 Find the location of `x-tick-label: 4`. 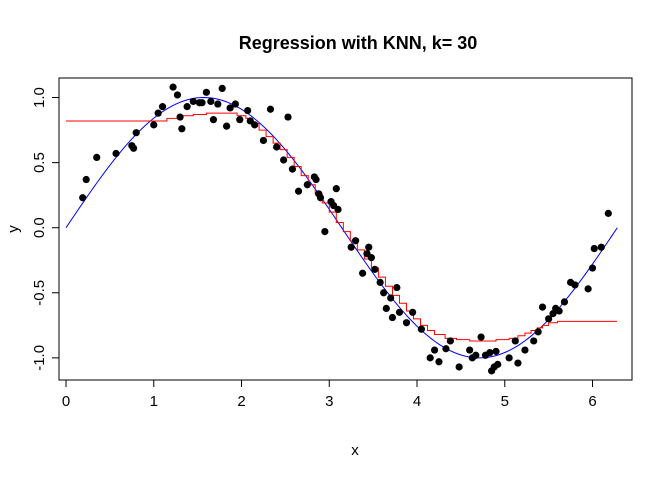

x-tick-label: 4 is located at coordinates (417, 401).